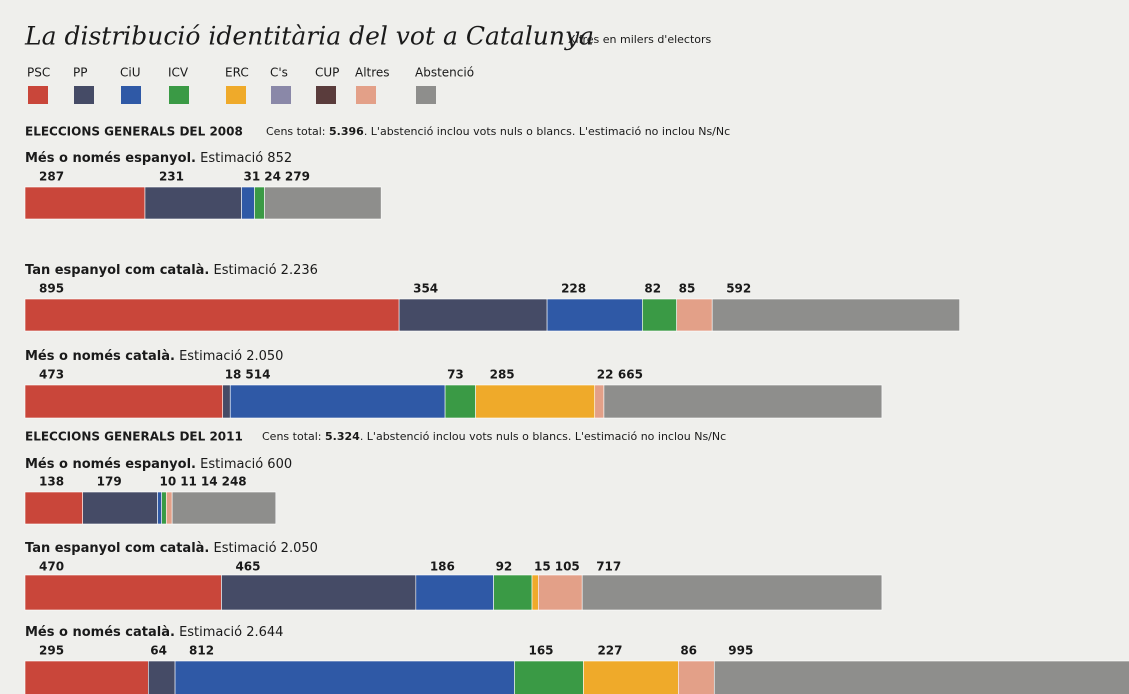 This screenshot has width=1129, height=694. What do you see at coordinates (51, 567) in the screenshot?
I see `data-label: 470` at bounding box center [51, 567].